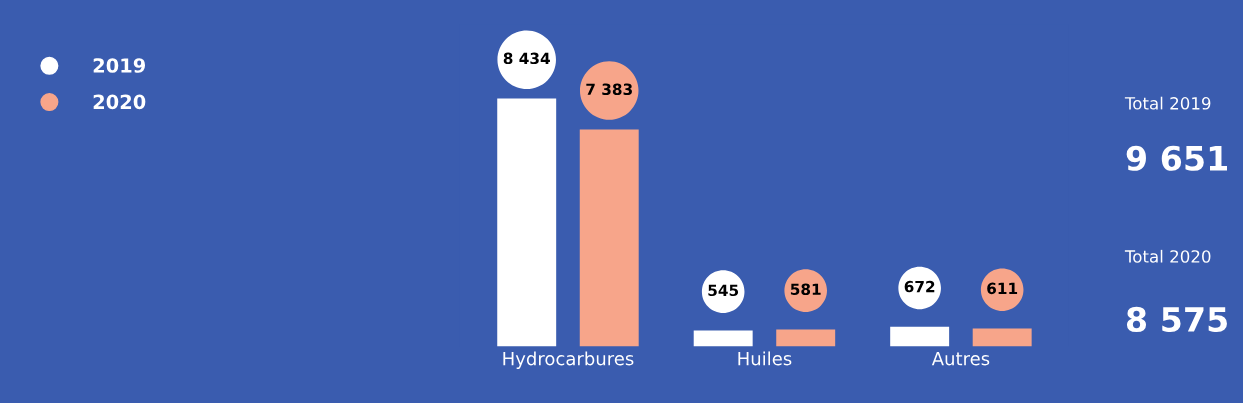 The image size is (1243, 403). Describe the element at coordinates (1002, 288) in the screenshot. I see `data-label: 611` at that location.